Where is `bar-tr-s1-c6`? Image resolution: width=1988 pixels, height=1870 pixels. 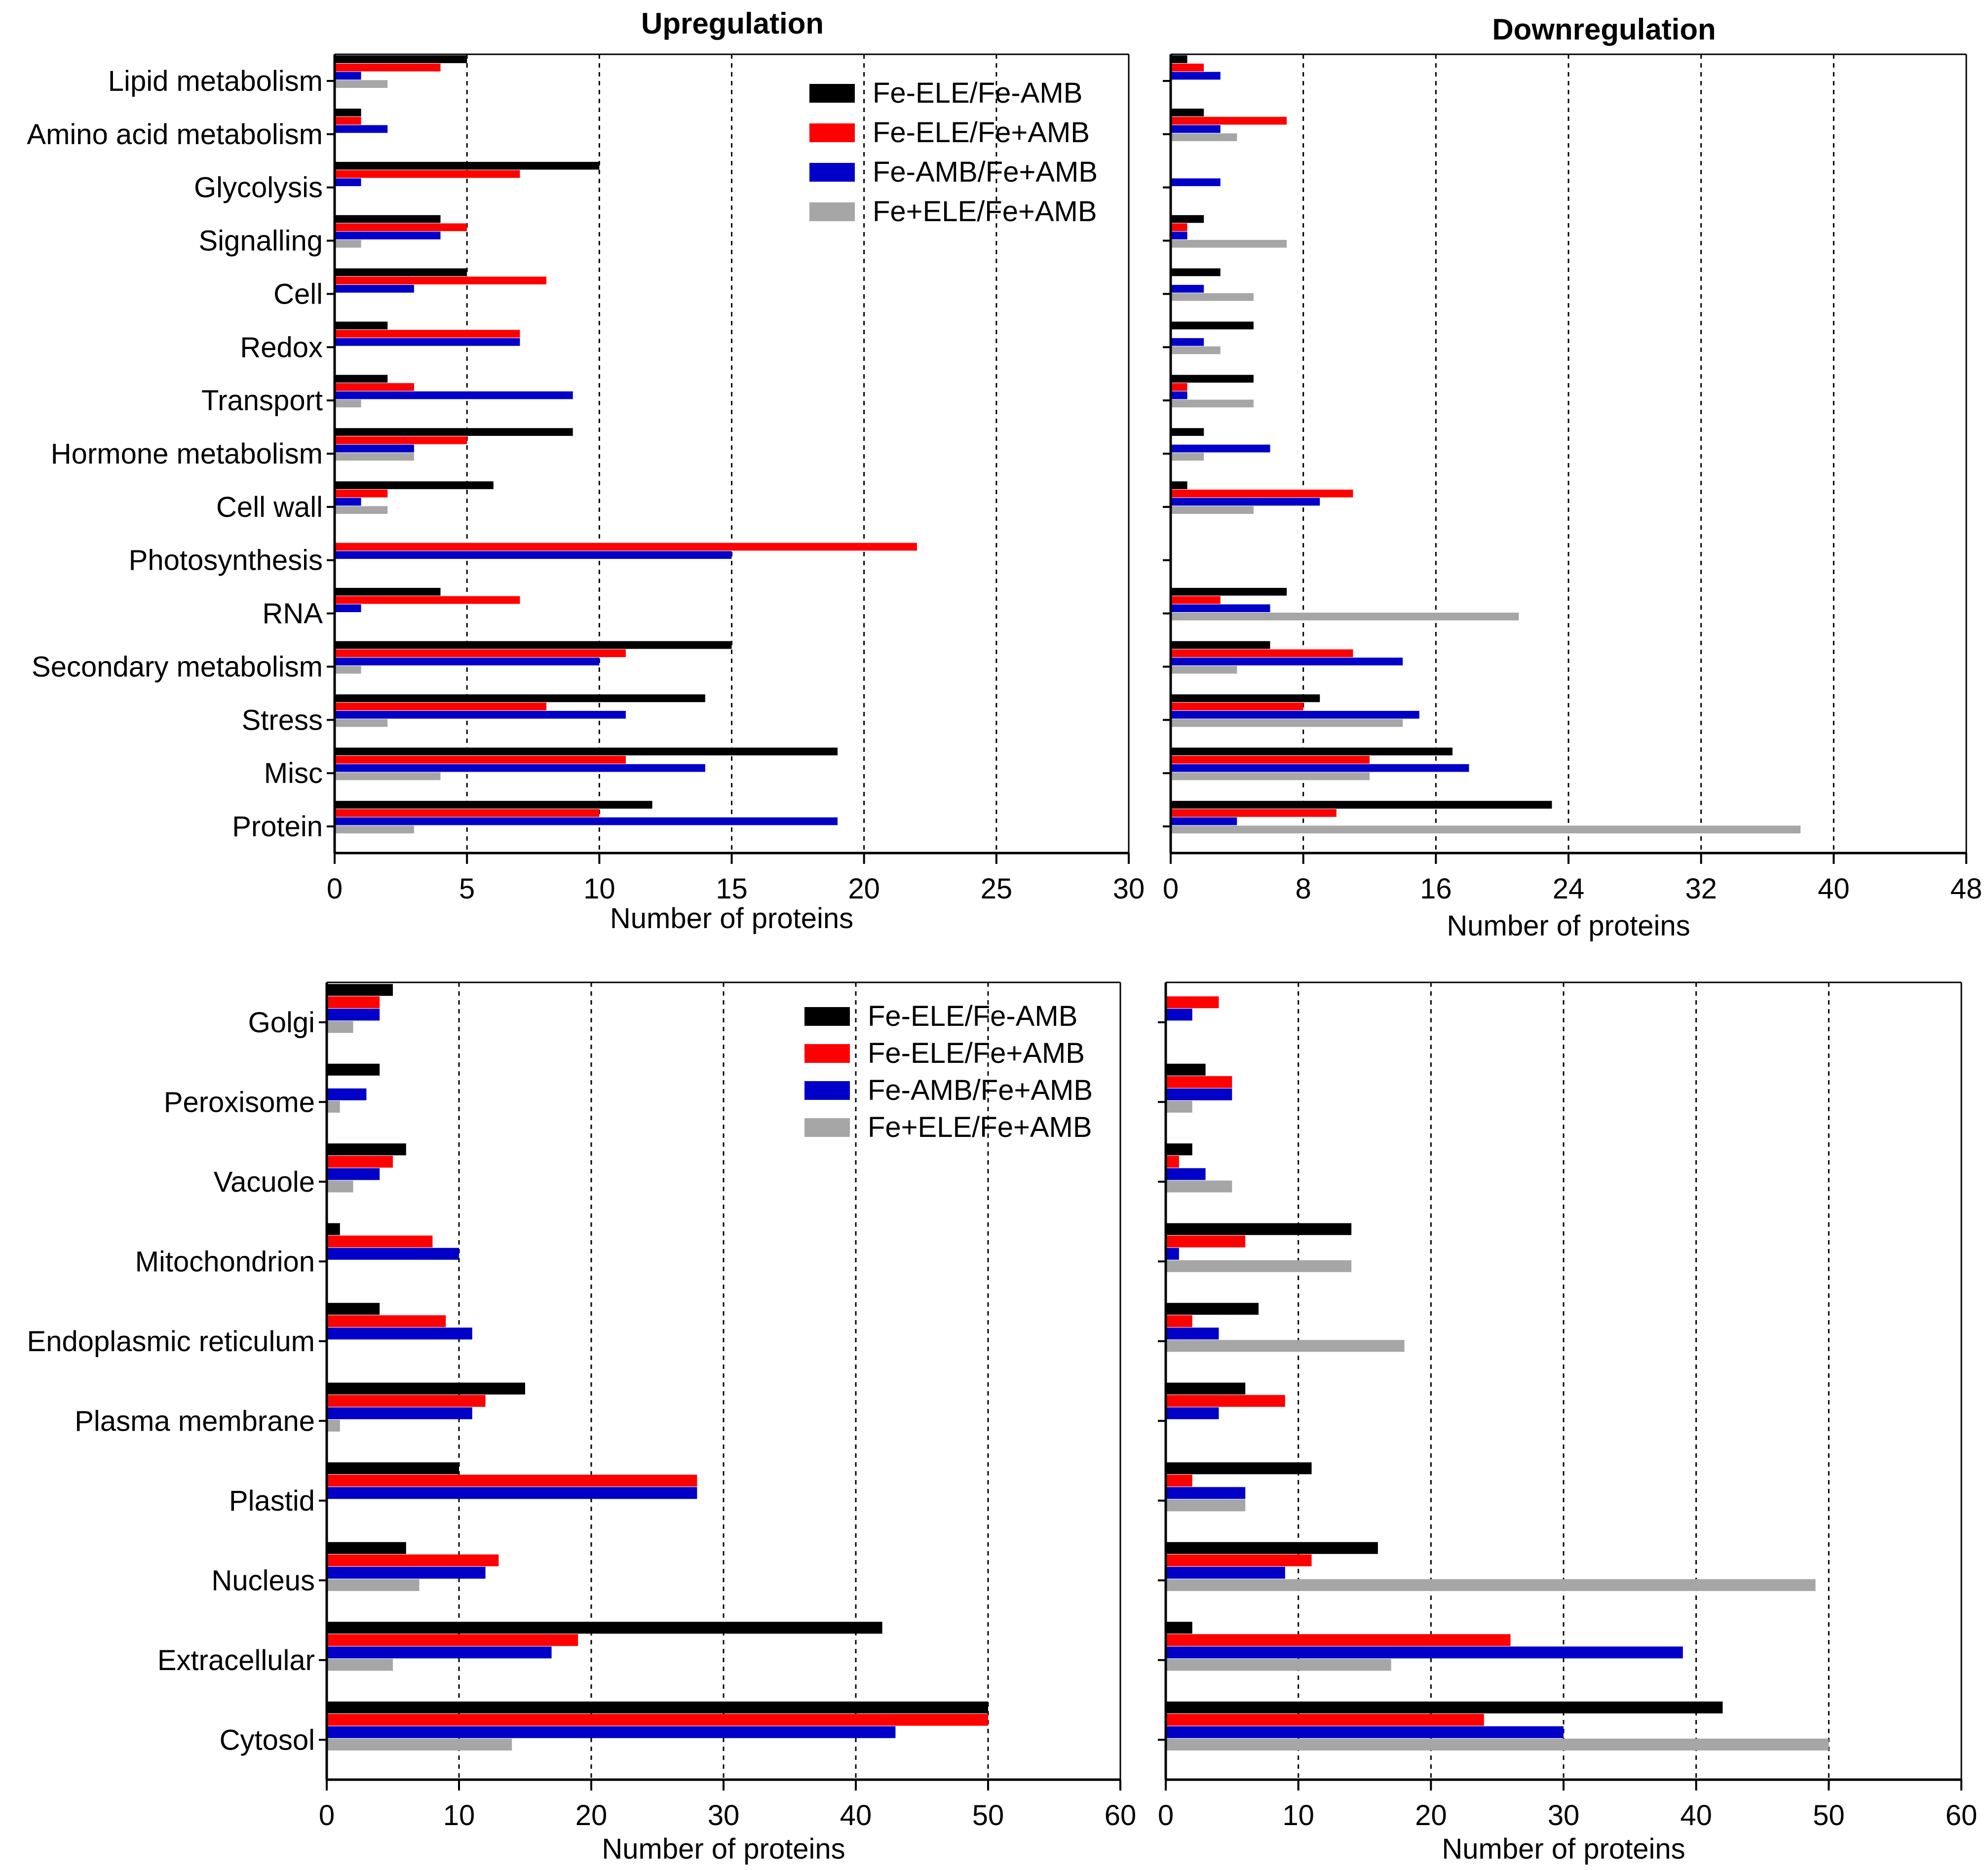 bar-tr-s1-c6 is located at coordinates (1179, 387).